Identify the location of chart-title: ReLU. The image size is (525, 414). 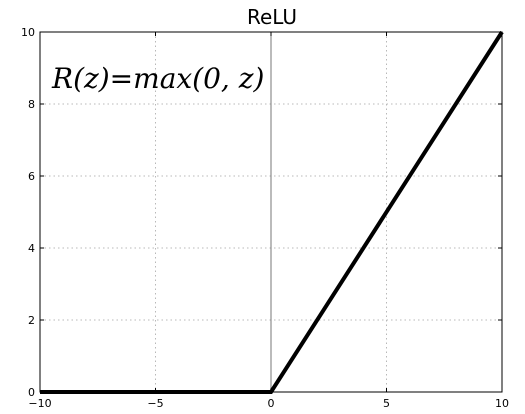
(272, 17).